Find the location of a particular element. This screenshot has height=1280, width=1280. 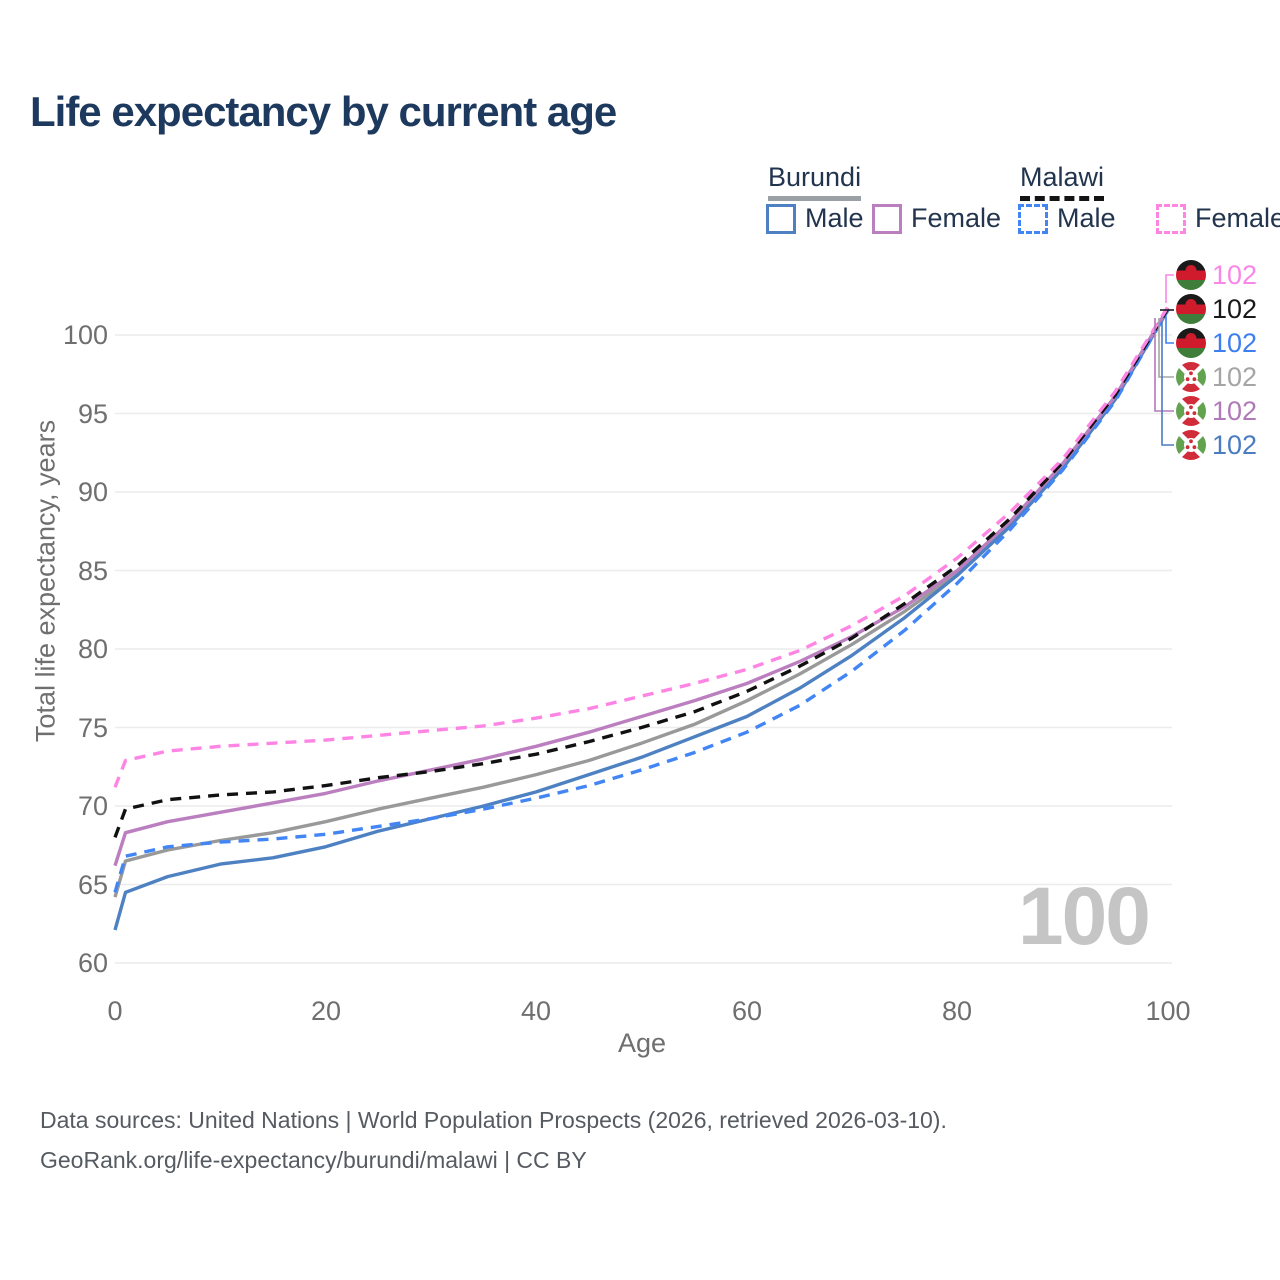

legend-group-burundi: Burundi is located at coordinates (815, 181).